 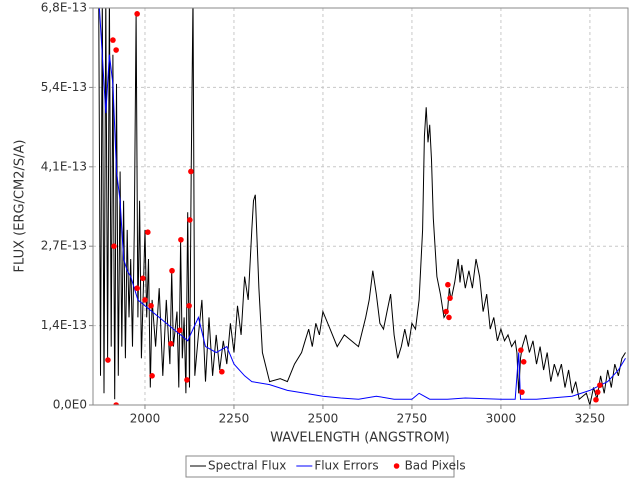 I want to click on y-tick-label: 1,4E-13, so click(x=64, y=325).